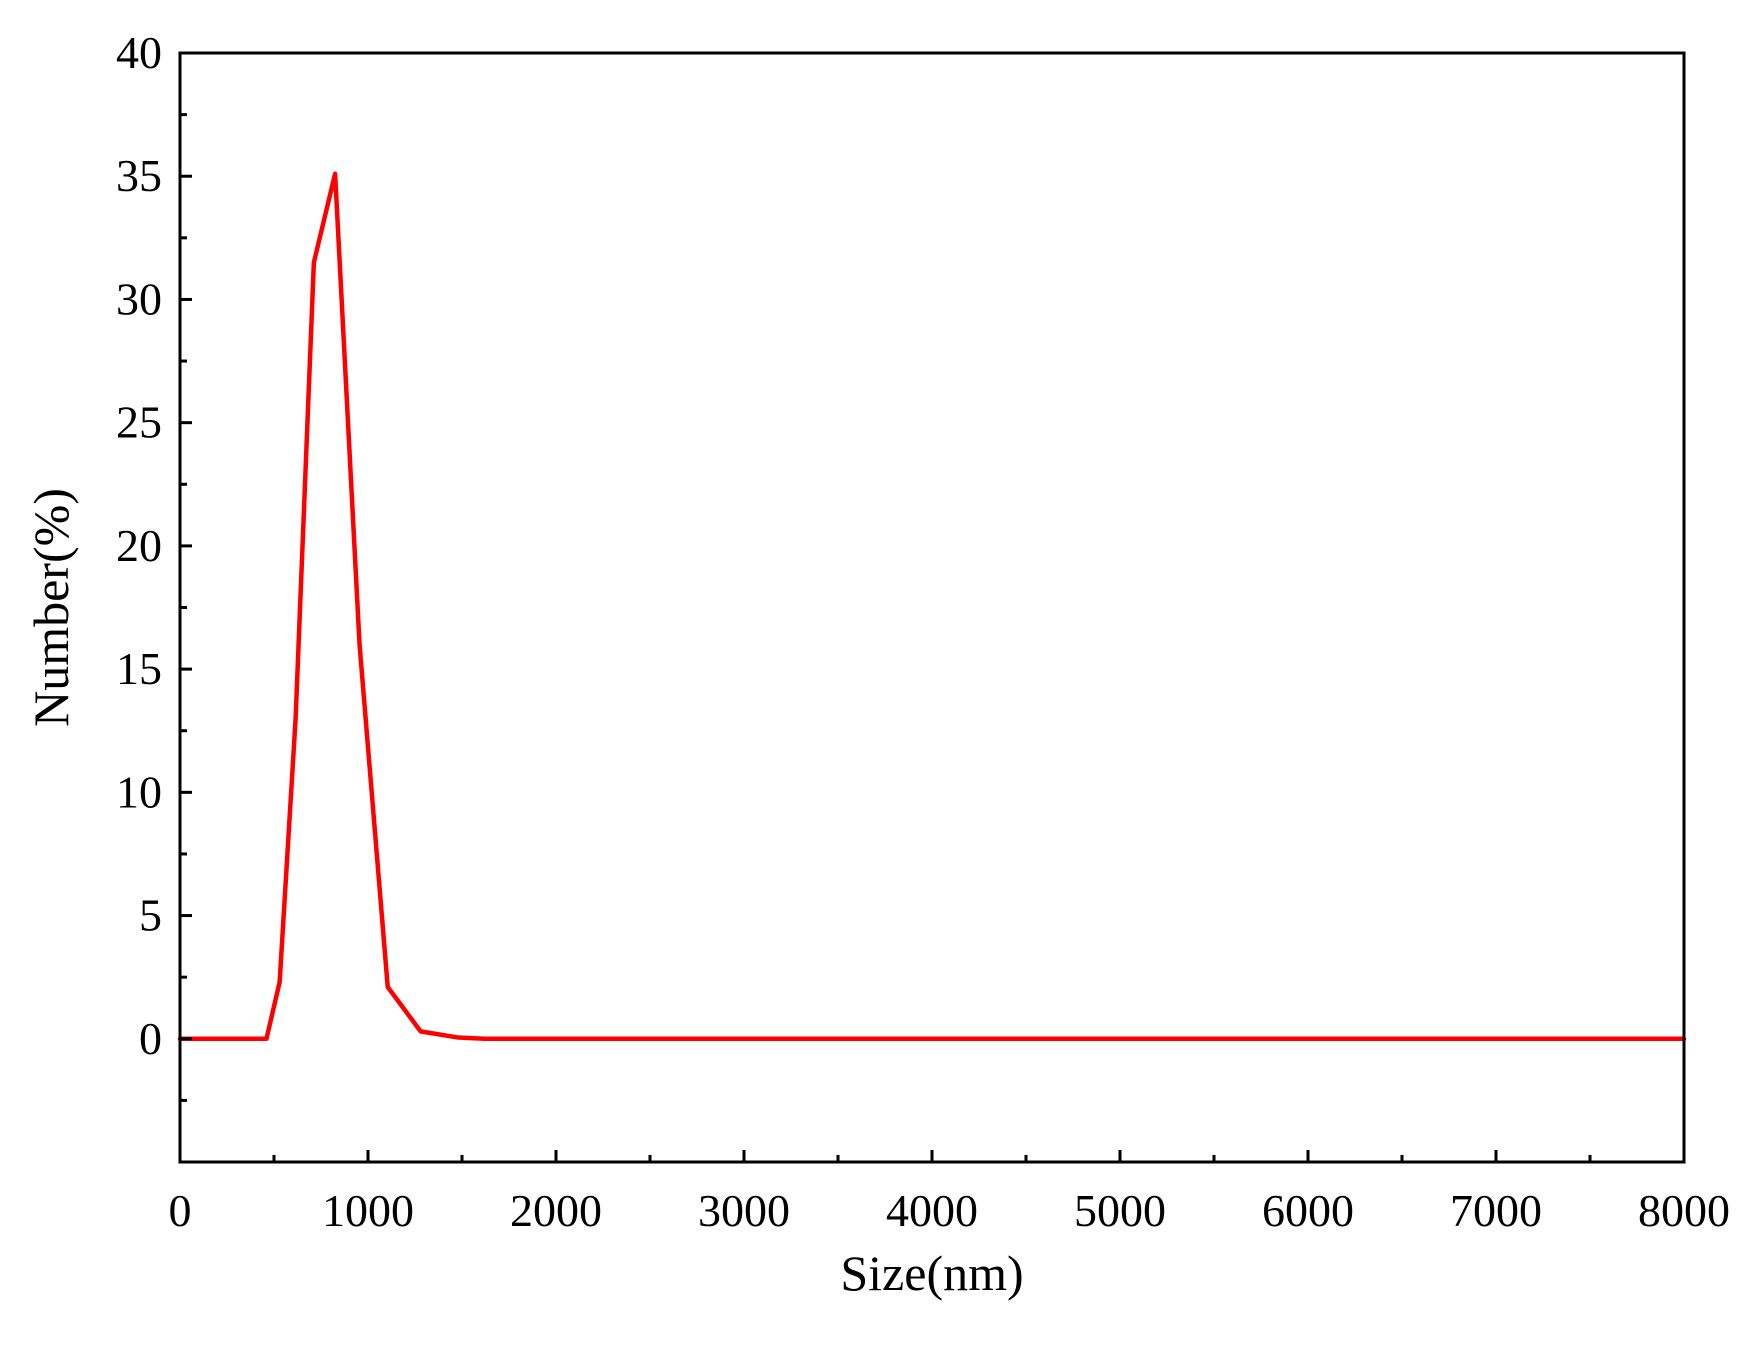 Image resolution: width=1760 pixels, height=1358 pixels. Describe the element at coordinates (931, 1273) in the screenshot. I see `x-axis-title: Size(nm)` at that location.